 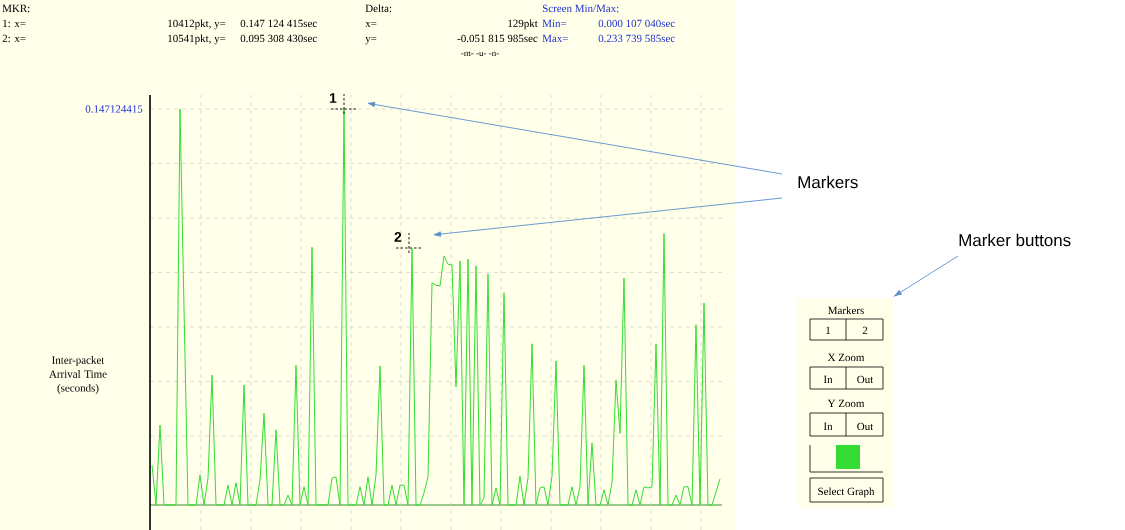 What do you see at coordinates (378, 8) in the screenshot?
I see `text: Delta:` at bounding box center [378, 8].